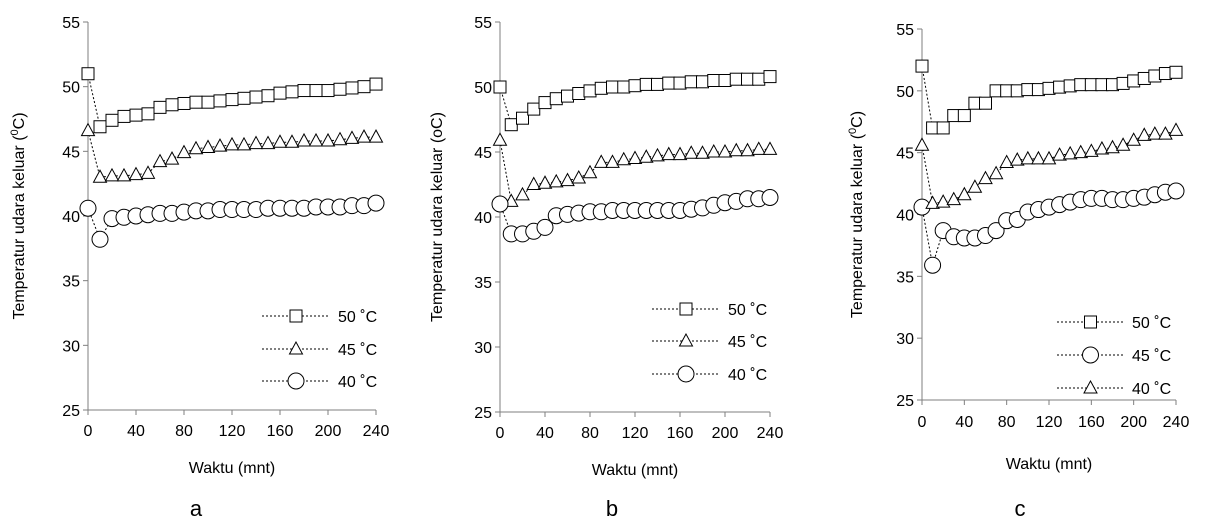 Image resolution: width=1210 pixels, height=527 pixels. Describe the element at coordinates (437, 217) in the screenshot. I see `y-axis-title: Temperatur udara keluar (oC)` at that location.